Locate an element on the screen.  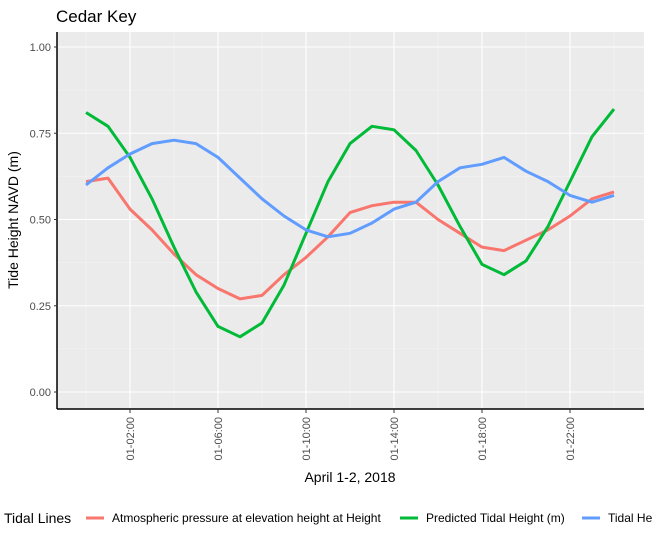
legend-title: Tidal Lines is located at coordinates (37, 518).